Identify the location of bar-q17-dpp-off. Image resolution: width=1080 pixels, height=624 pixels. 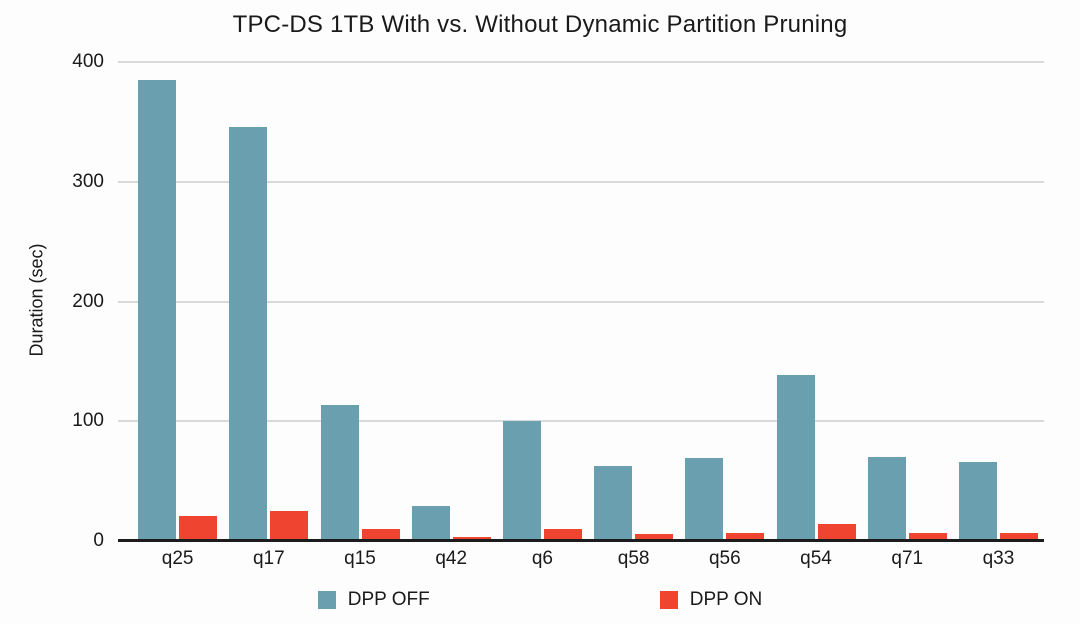
(248, 333).